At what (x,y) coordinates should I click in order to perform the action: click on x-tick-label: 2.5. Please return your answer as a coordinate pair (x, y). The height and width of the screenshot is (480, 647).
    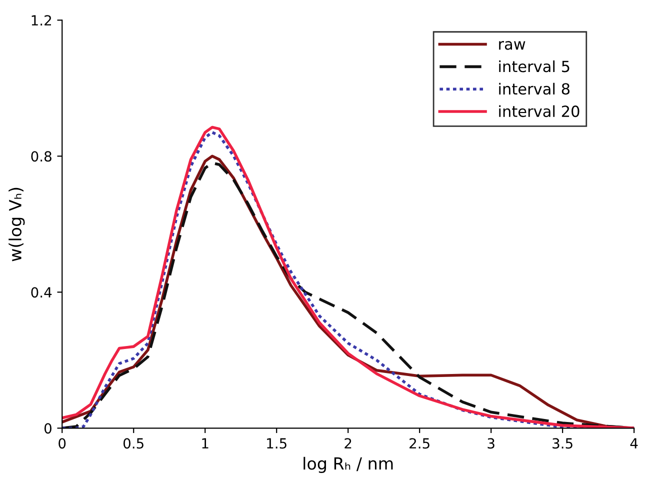
    Looking at the image, I should click on (420, 443).